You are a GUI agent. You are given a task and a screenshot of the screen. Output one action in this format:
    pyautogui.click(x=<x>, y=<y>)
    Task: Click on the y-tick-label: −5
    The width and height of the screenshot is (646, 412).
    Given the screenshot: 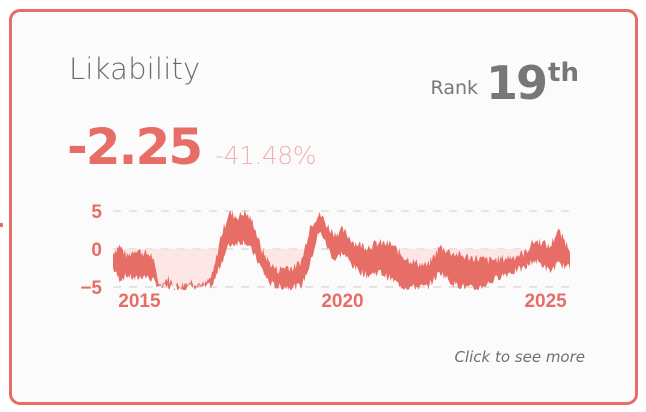 What is the action you would take?
    pyautogui.click(x=91, y=288)
    